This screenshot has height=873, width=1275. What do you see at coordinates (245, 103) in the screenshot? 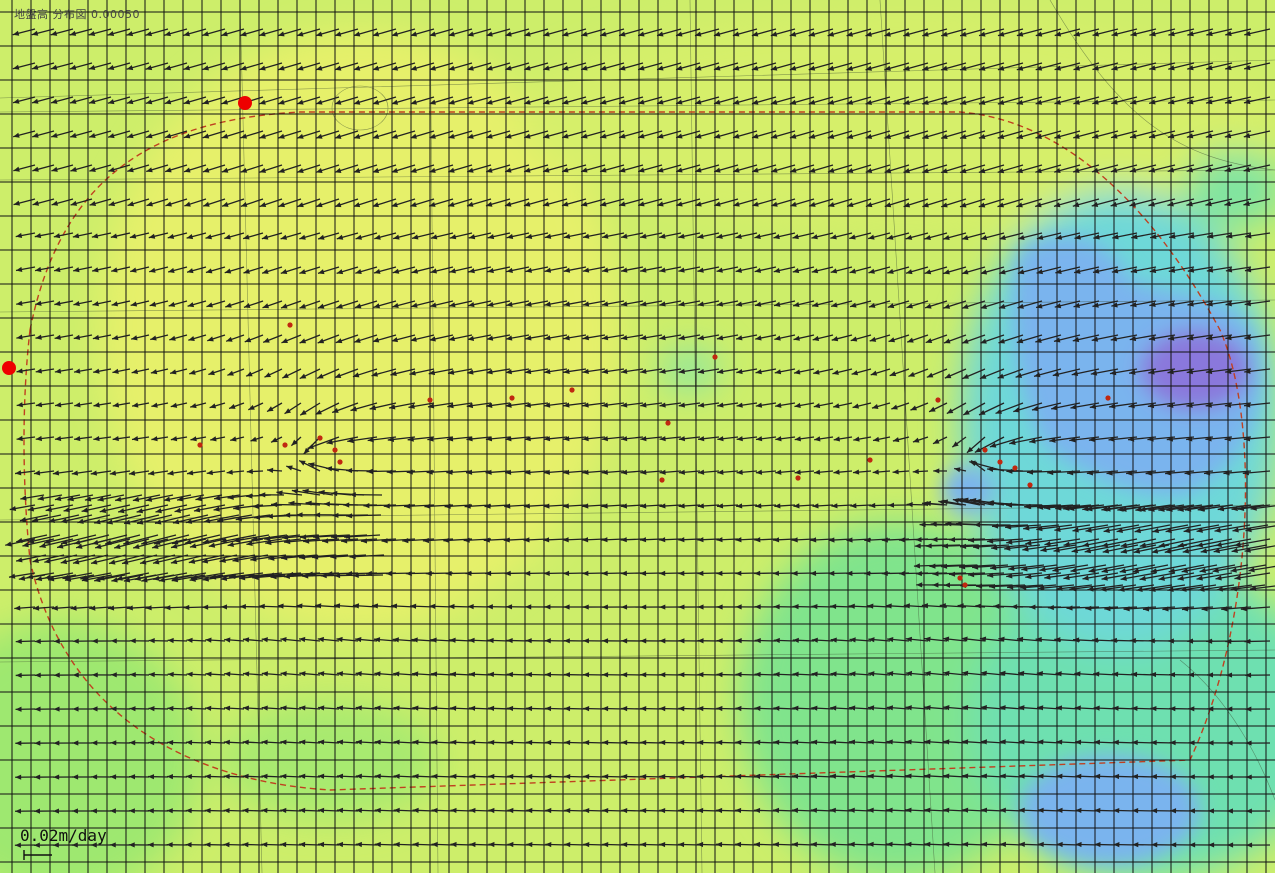
I see `observation-point-north` at bounding box center [245, 103].